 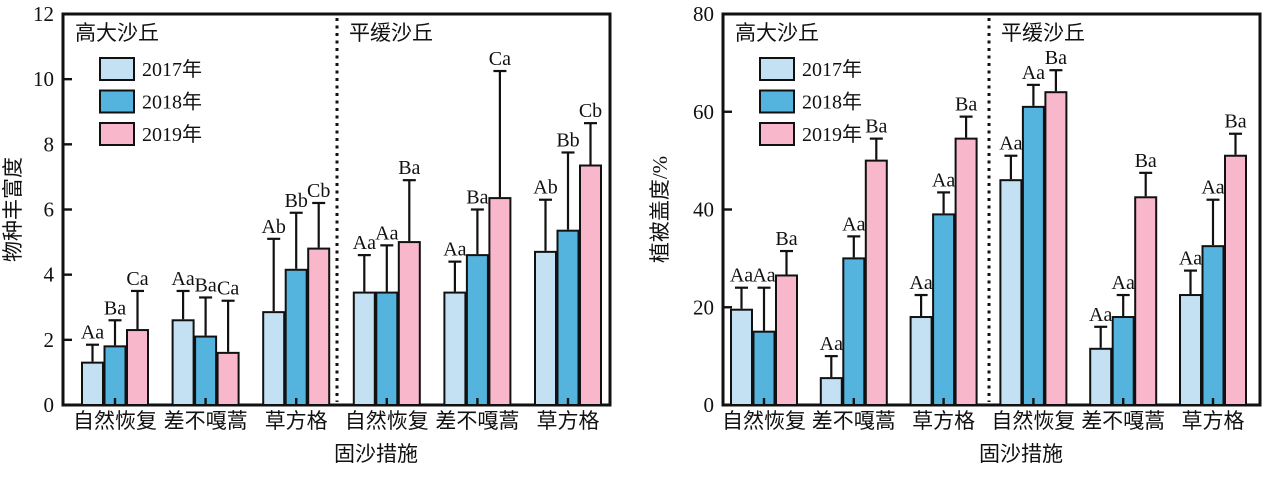 I want to click on y-tick-label: 12, so click(x=43, y=14).